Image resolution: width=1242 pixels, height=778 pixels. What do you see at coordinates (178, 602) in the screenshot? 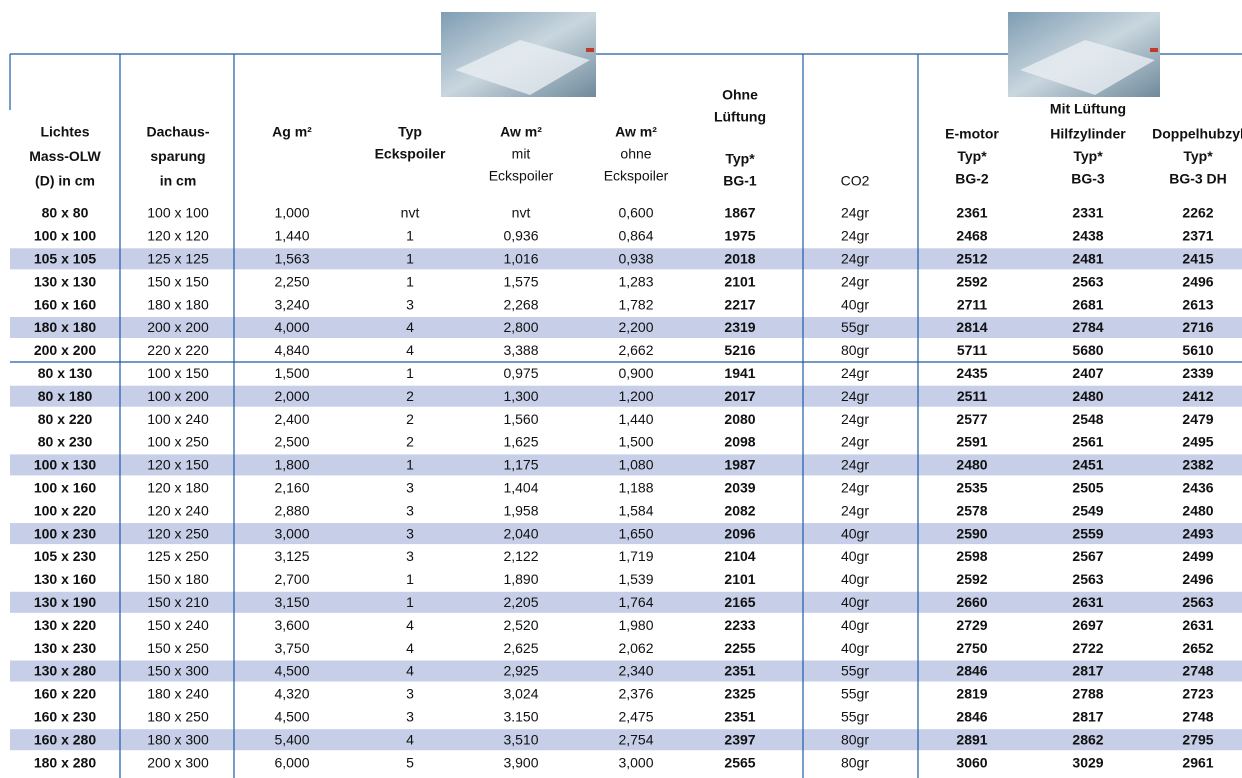
I see `cell: 150 x 210` at bounding box center [178, 602].